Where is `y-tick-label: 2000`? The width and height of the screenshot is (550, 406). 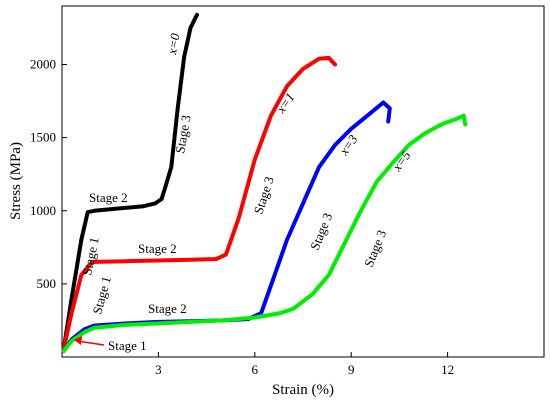
y-tick-label: 2000 is located at coordinates (43, 64).